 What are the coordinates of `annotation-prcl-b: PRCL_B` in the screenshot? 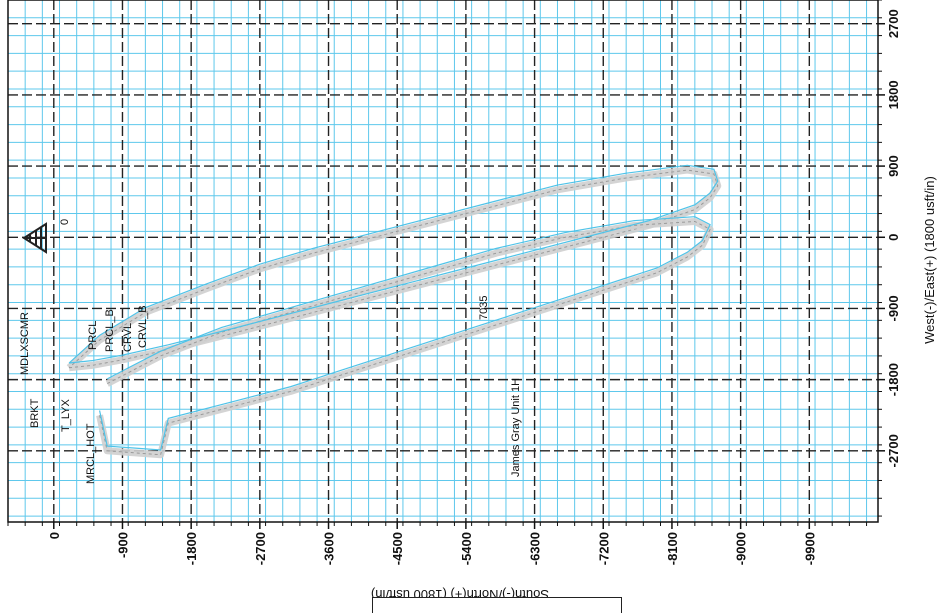 It's located at (110, 330).